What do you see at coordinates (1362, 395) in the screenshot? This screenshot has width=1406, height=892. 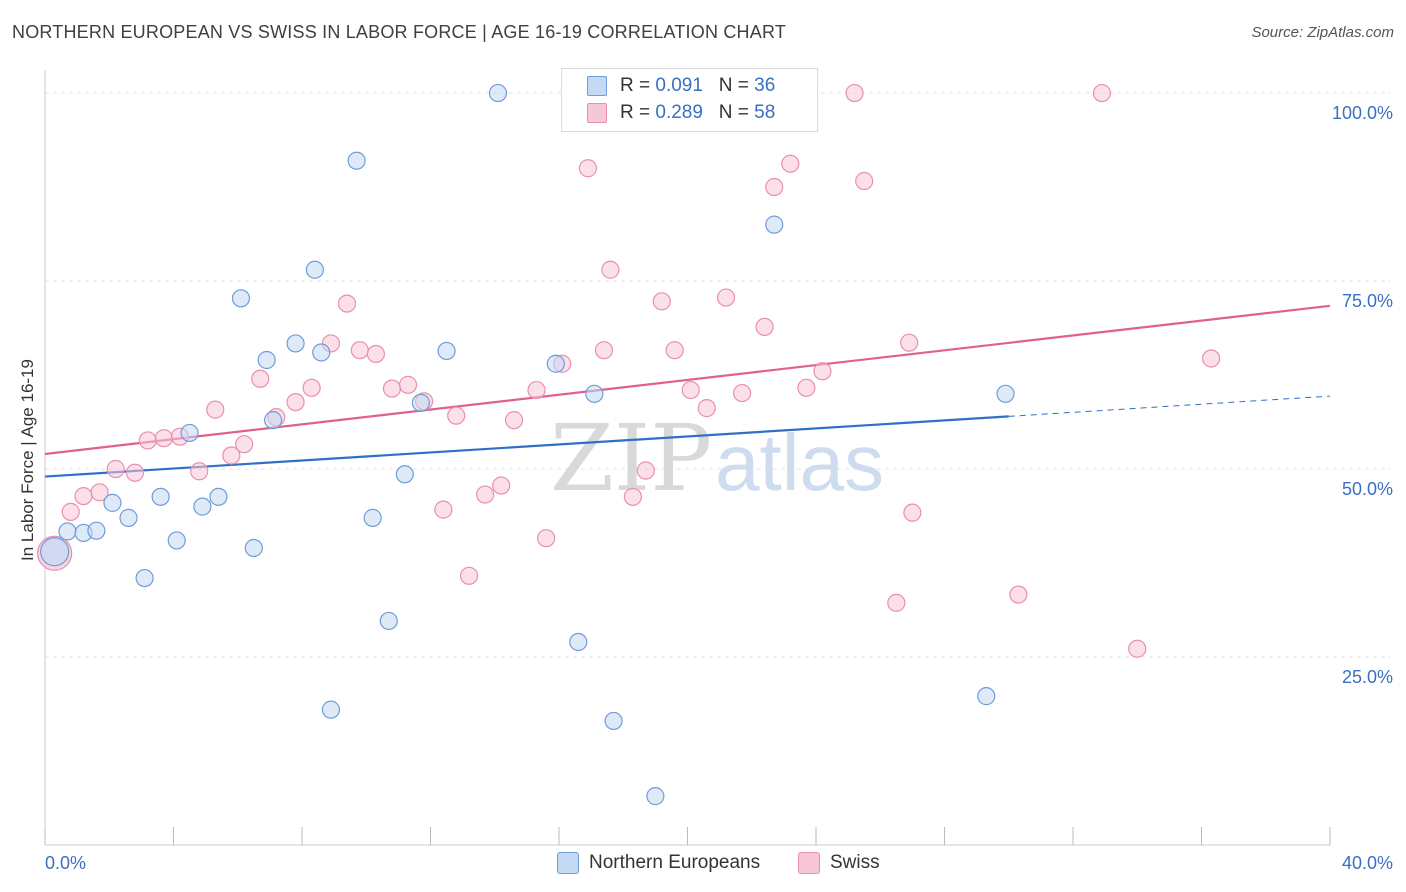 I see `y-tick-labels: 25.0% 50.0% 75.0% 100.0%` at bounding box center [1362, 395].